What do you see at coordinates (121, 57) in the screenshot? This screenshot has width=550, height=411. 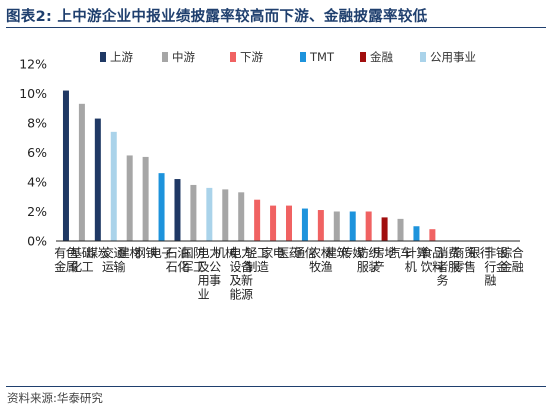 I see `legend-label: 上游` at bounding box center [121, 57].